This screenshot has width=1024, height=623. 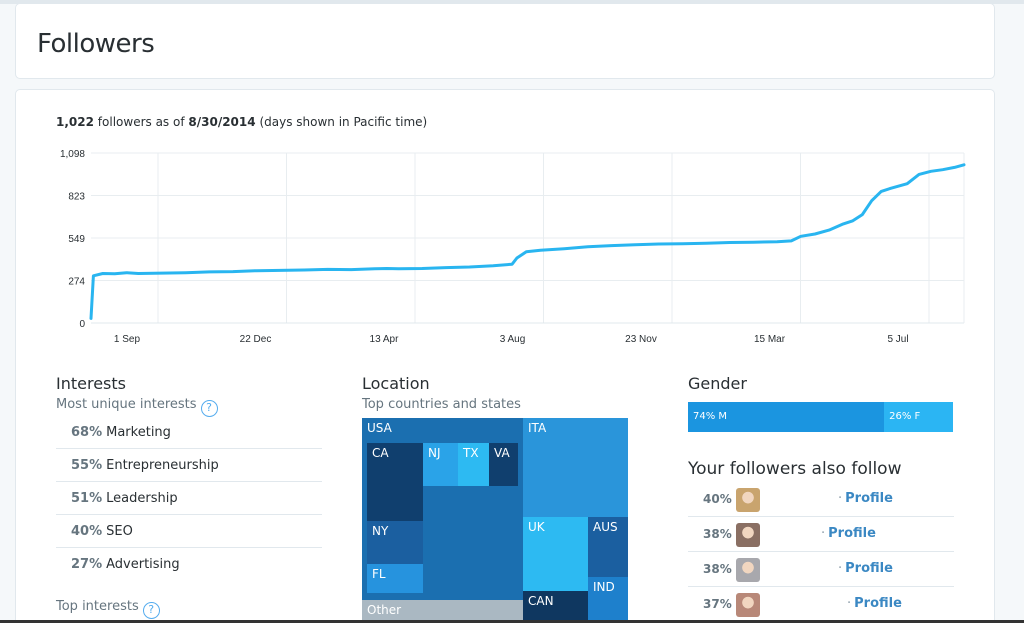 I want to click on x-tick-label: 22 Dec, so click(x=256, y=339).